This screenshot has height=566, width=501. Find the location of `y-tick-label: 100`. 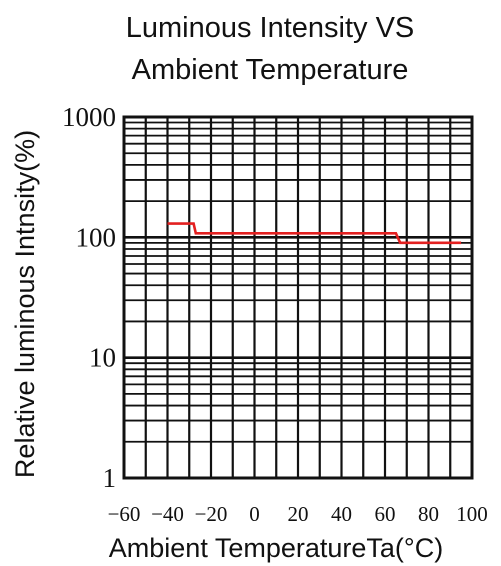

y-tick-label: 100 is located at coordinates (96, 237).